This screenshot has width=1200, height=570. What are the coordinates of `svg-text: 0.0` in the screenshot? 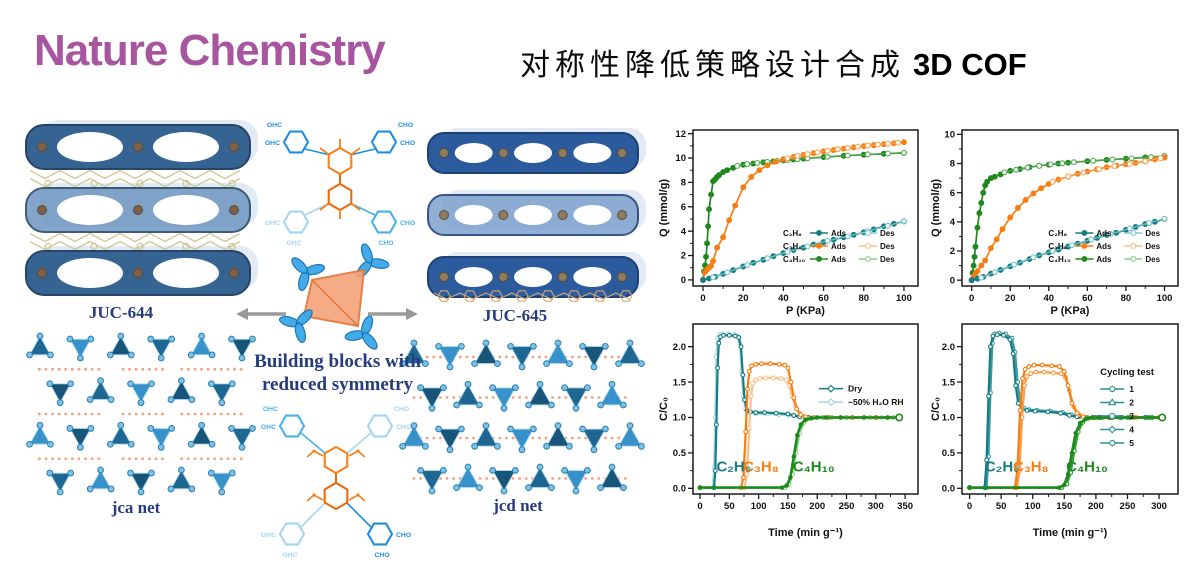 It's located at (948, 489).